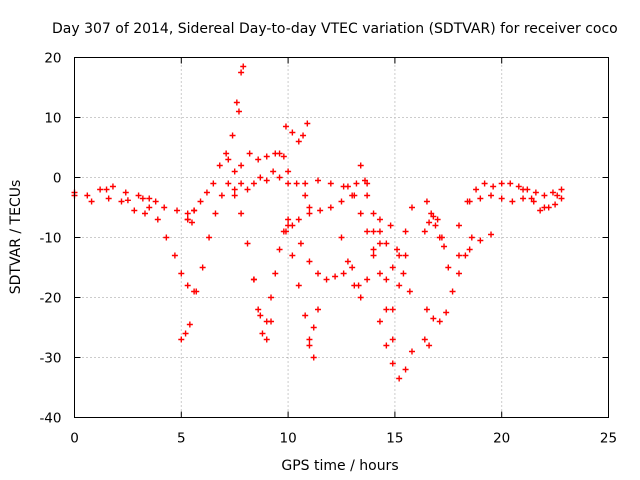 The height and width of the screenshot is (480, 640). Describe the element at coordinates (50, 419) in the screenshot. I see `y-tick-label: -40` at that location.